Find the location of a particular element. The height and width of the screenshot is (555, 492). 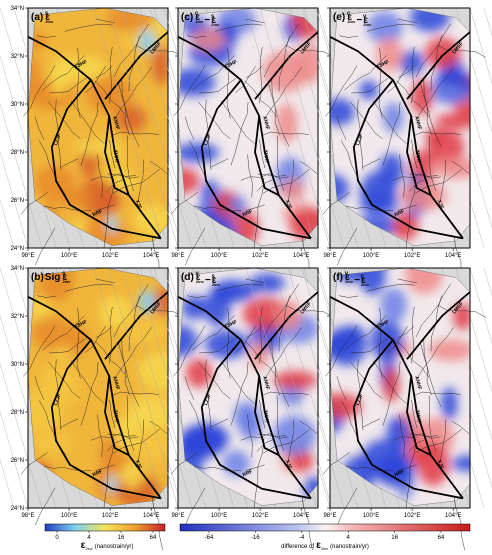

panel-title: (c) εc 2inv−εs 2inv is located at coordinates (200, 19).